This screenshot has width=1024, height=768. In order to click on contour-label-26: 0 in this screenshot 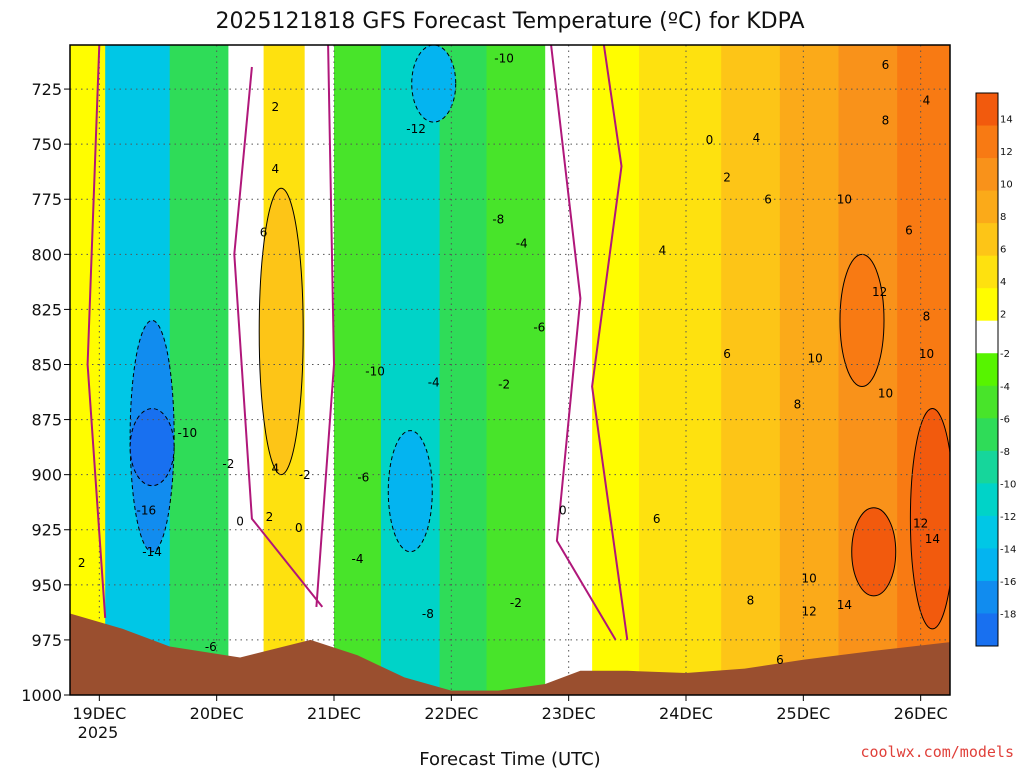, I will do `click(710, 140)`.